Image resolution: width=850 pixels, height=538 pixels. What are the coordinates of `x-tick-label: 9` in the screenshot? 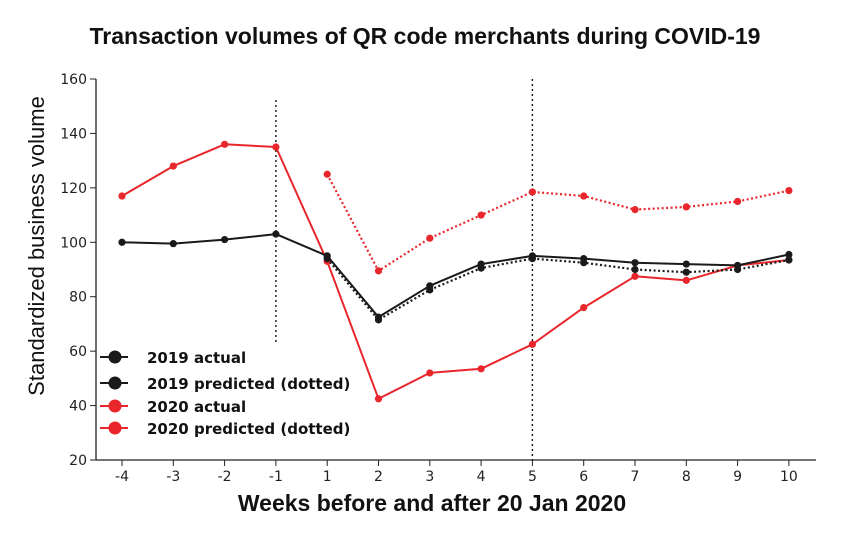 It's located at (737, 477).